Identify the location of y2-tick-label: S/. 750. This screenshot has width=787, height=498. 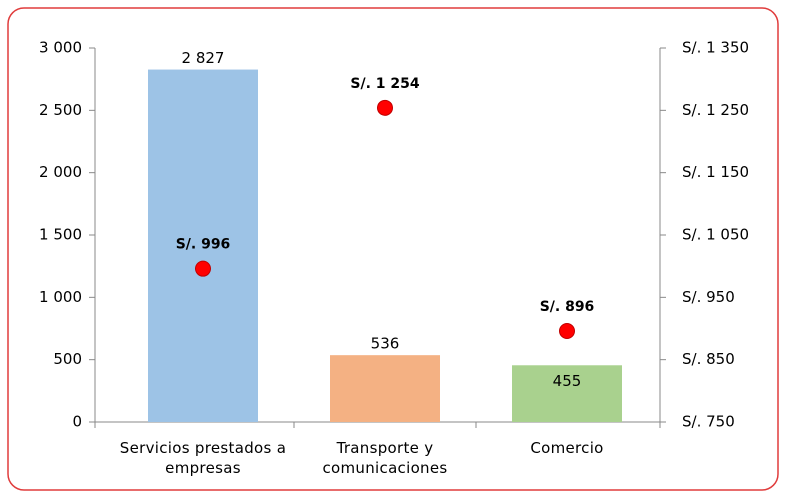
(708, 422).